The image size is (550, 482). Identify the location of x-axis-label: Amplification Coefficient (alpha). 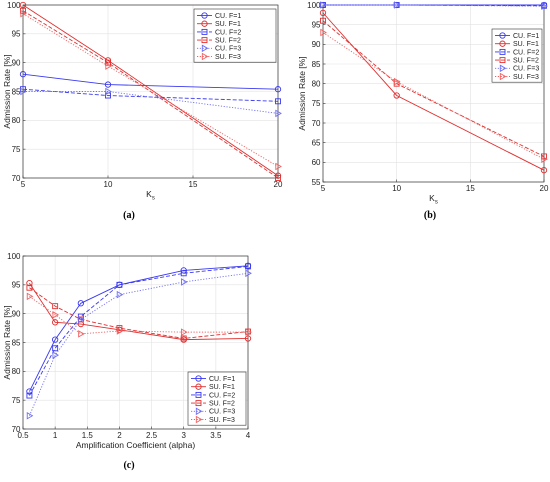
(136, 445).